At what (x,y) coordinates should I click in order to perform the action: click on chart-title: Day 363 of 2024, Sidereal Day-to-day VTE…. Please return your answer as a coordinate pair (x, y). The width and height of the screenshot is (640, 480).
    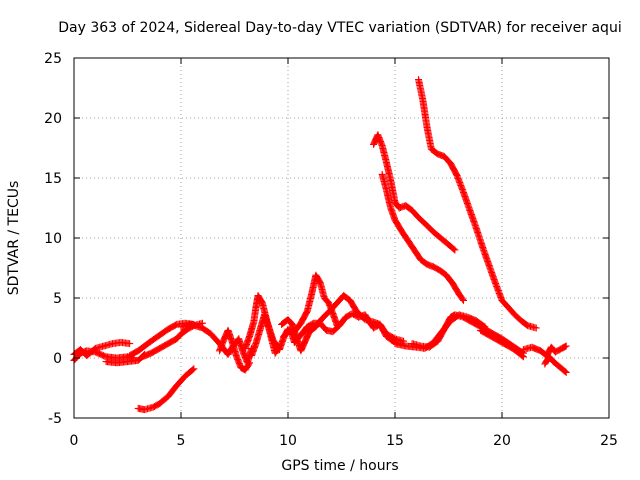
    Looking at the image, I should click on (339, 28).